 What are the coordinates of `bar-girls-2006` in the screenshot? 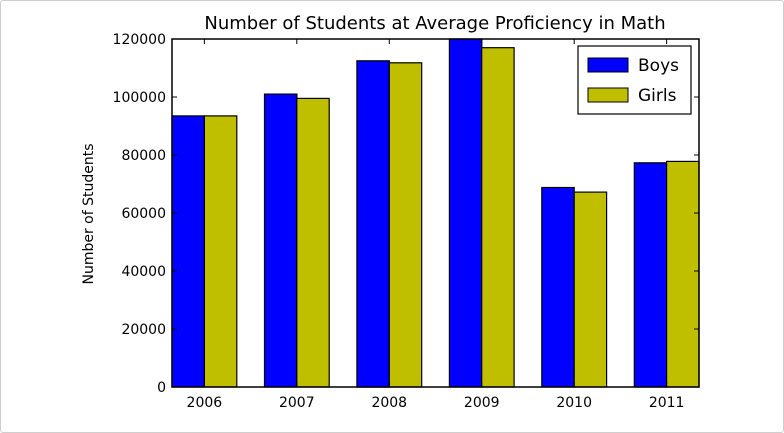 It's located at (220, 251).